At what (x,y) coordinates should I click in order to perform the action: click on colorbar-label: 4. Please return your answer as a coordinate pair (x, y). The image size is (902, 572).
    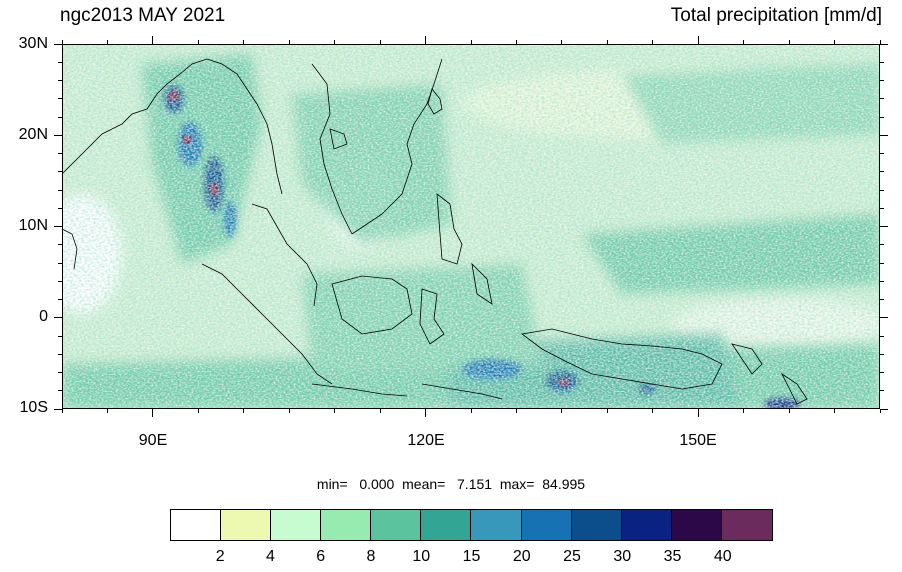
    Looking at the image, I should click on (270, 556).